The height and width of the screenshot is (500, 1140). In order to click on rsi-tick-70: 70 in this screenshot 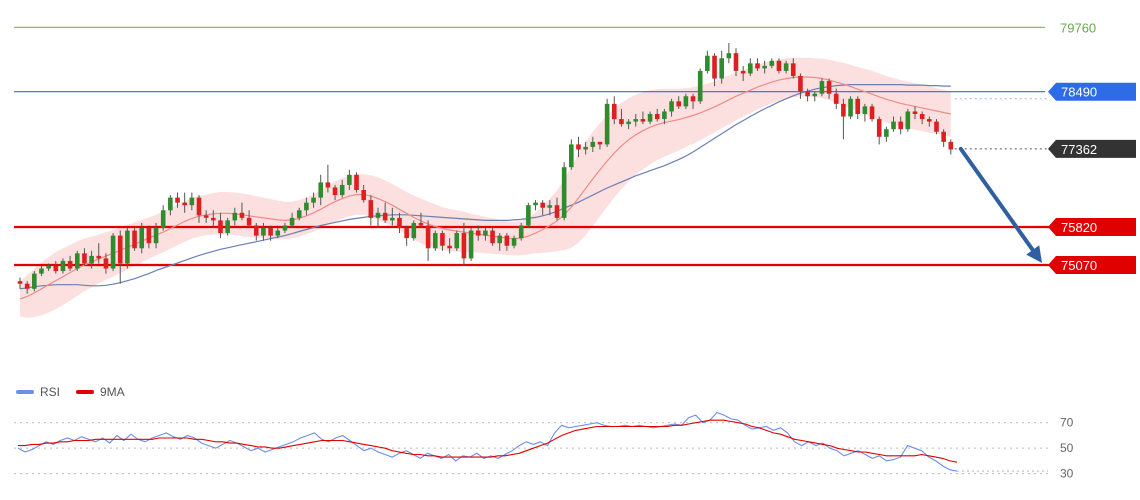, I will do `click(1067, 423)`.